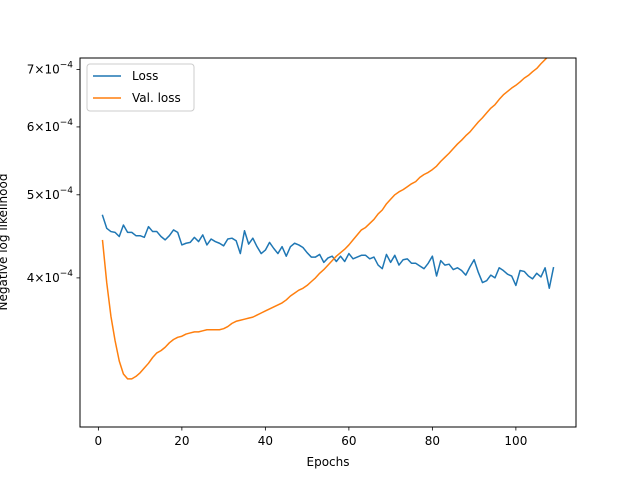 Image resolution: width=640 pixels, height=480 pixels. I want to click on y-tick-label: 6×10⁻⁴, so click(50, 126).